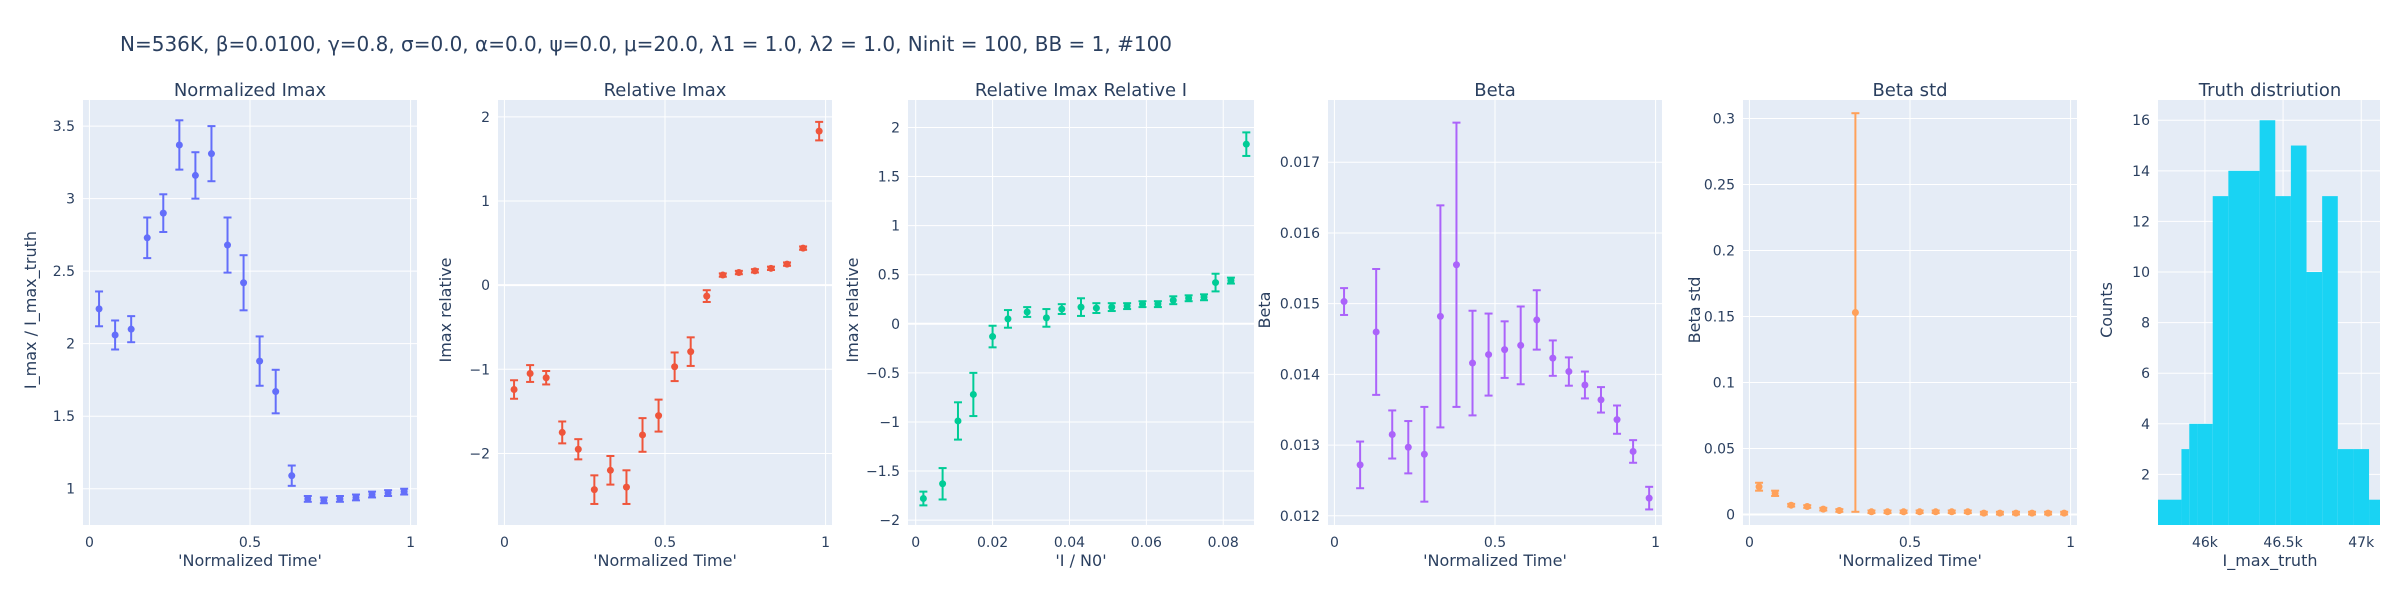 Image resolution: width=2400 pixels, height=600 pixels. Describe the element at coordinates (2141, 121) in the screenshot. I see `y-tick-label: 16` at that location.